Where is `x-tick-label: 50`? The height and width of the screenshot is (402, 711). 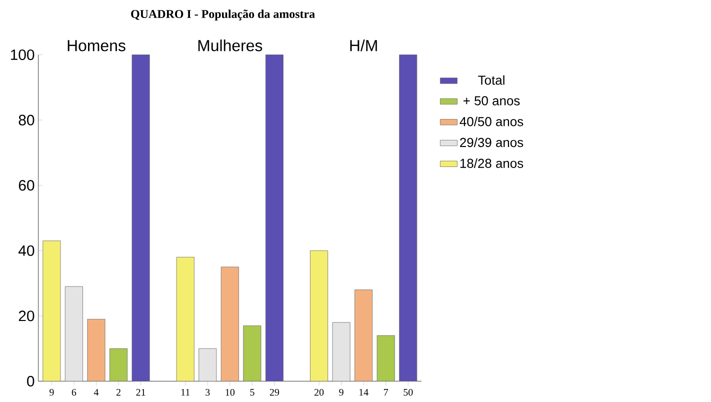 x-tick-label: 50 is located at coordinates (408, 392).